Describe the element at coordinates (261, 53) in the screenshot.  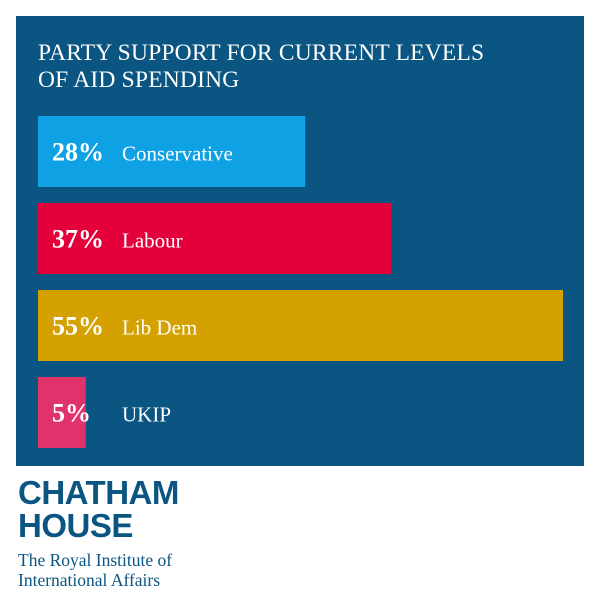
I see `chart-title-line-1: PARTY SUPPORT FOR CURRENT LEVELS` at that location.